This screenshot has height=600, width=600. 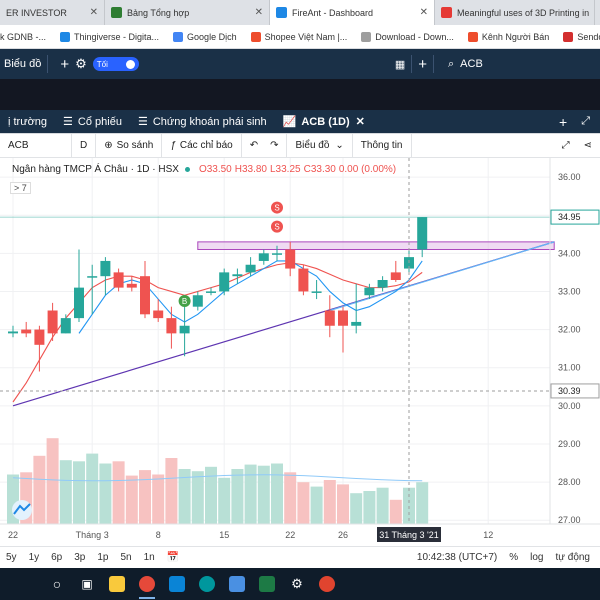 I want to click on tab-acb-chart: 📈 ACB (1D) ✕, so click(x=324, y=122).